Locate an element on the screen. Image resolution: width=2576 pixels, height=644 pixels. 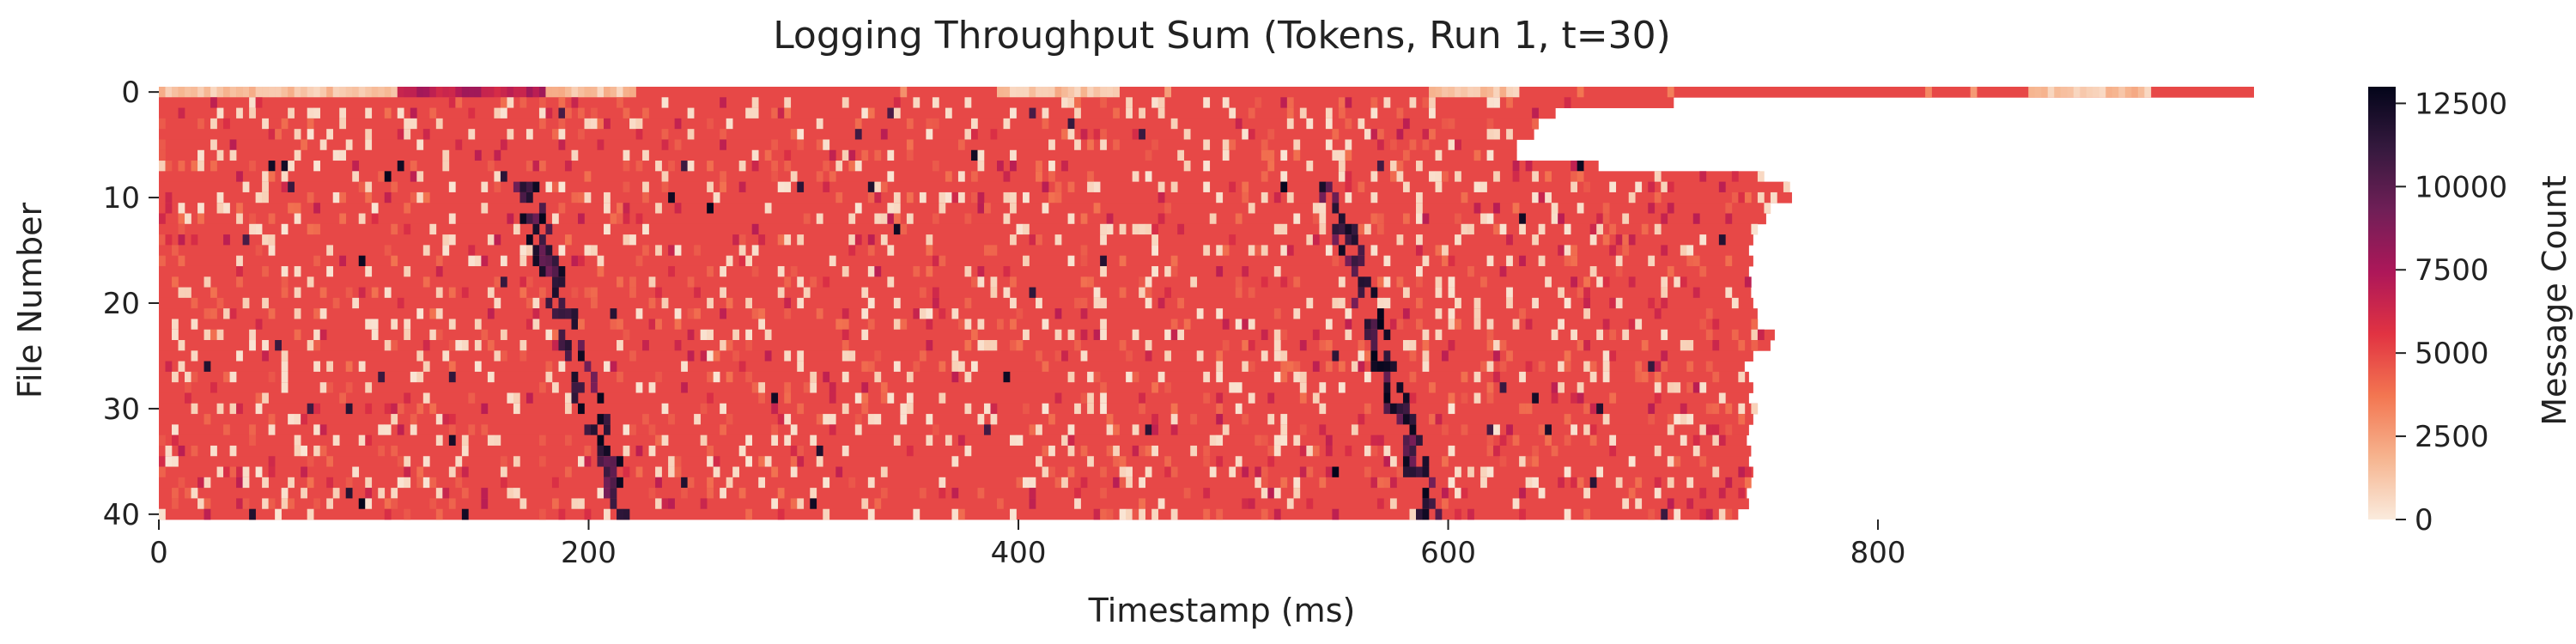
x-axis-label: Timestamp (ms) is located at coordinates (1222, 610).